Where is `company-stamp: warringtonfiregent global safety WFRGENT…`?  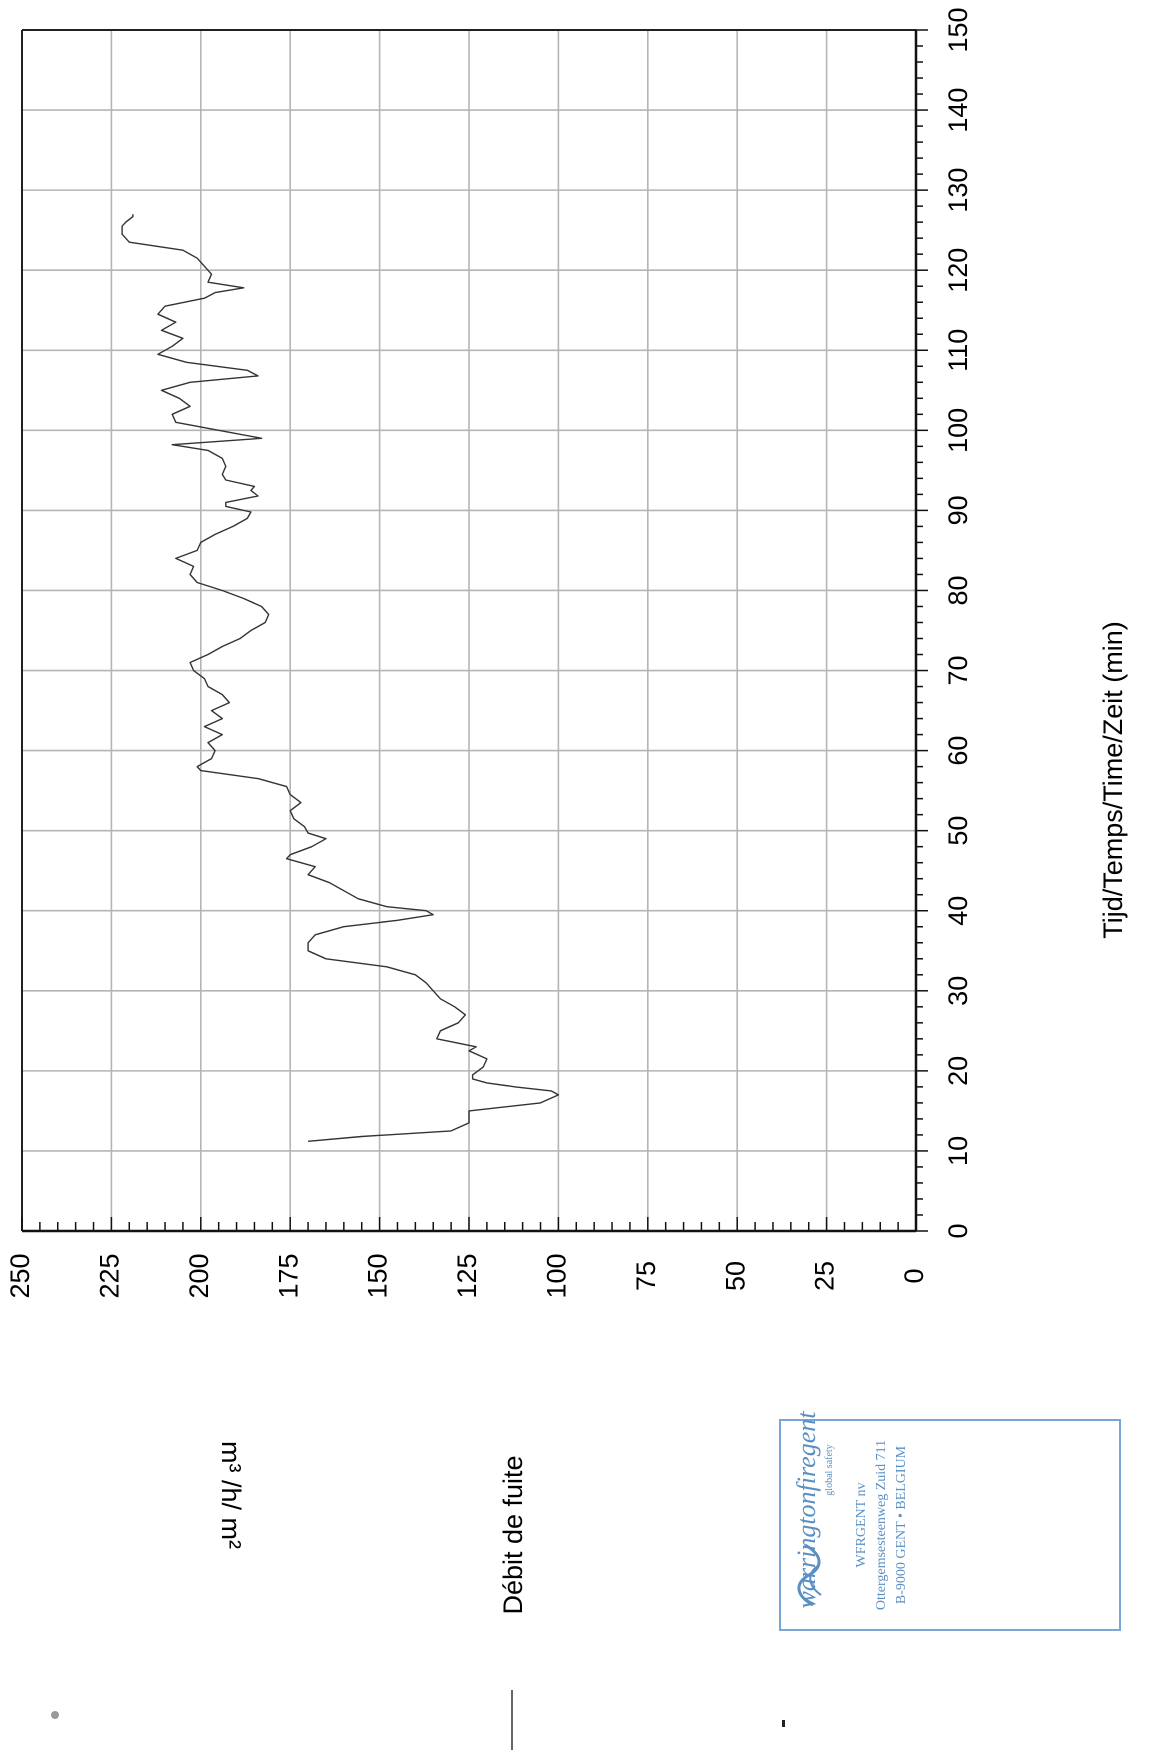
company-stamp: warringtonfiregent global safety WFRGENT… is located at coordinates (950, 1521).